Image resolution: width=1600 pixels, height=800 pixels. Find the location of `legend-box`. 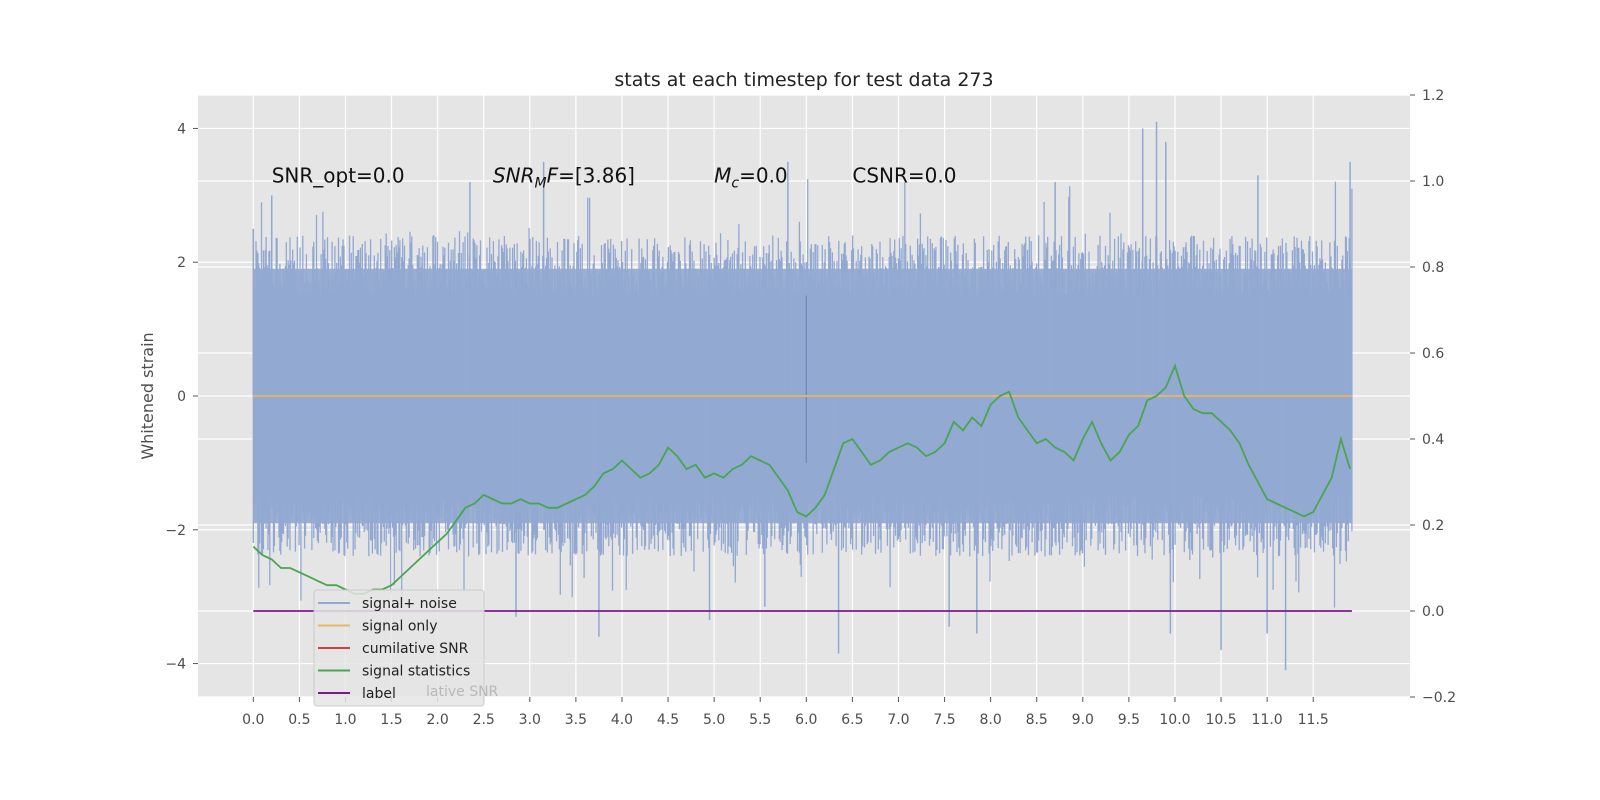

legend-box is located at coordinates (399, 648).